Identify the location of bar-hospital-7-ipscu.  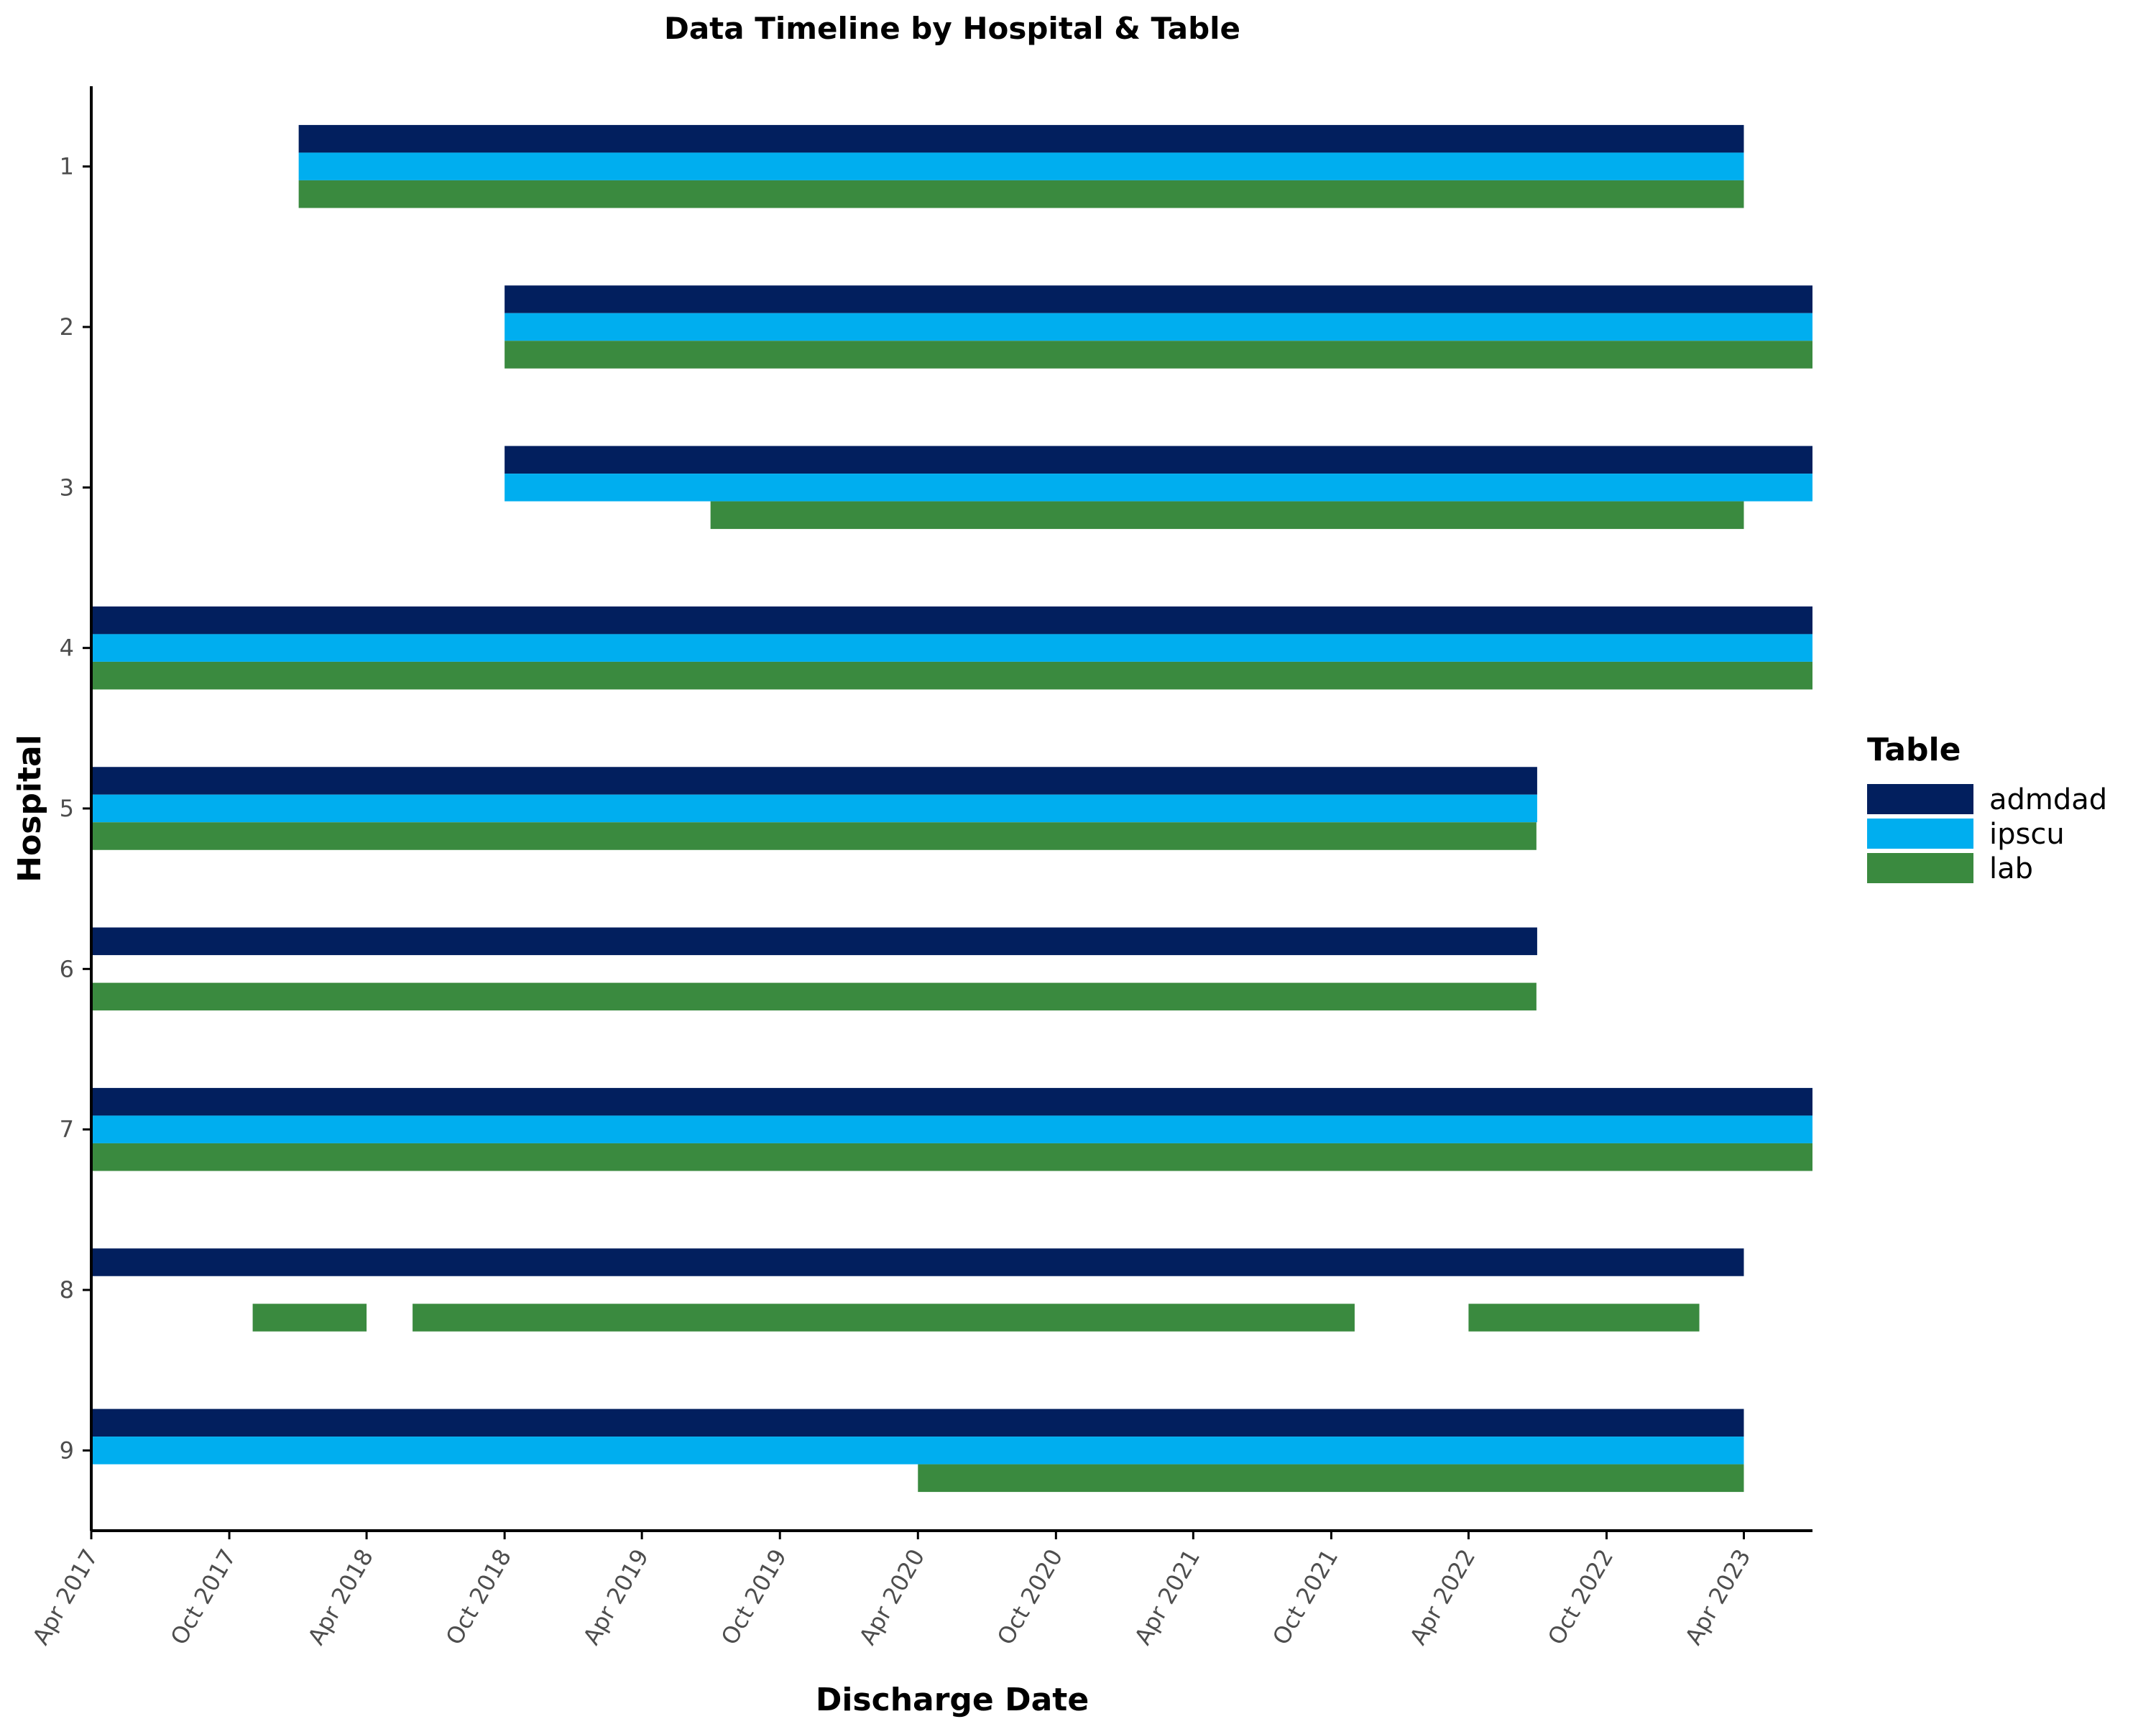
(951, 1129).